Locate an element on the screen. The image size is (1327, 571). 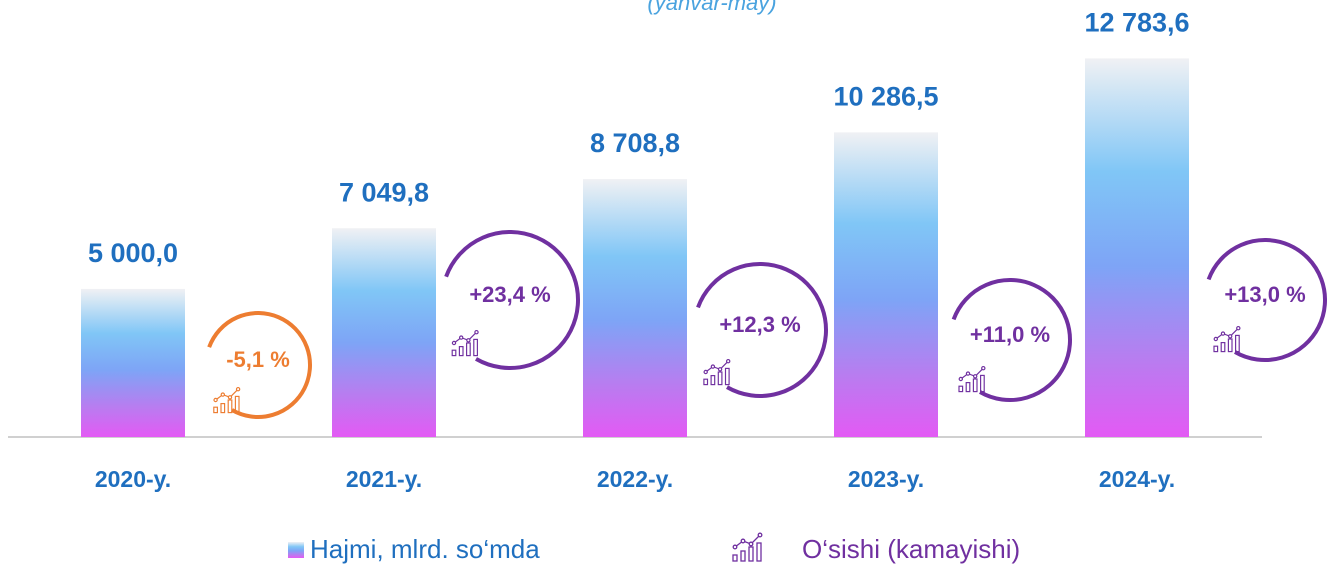
x-tick-label: 2021-y. is located at coordinates (384, 479).